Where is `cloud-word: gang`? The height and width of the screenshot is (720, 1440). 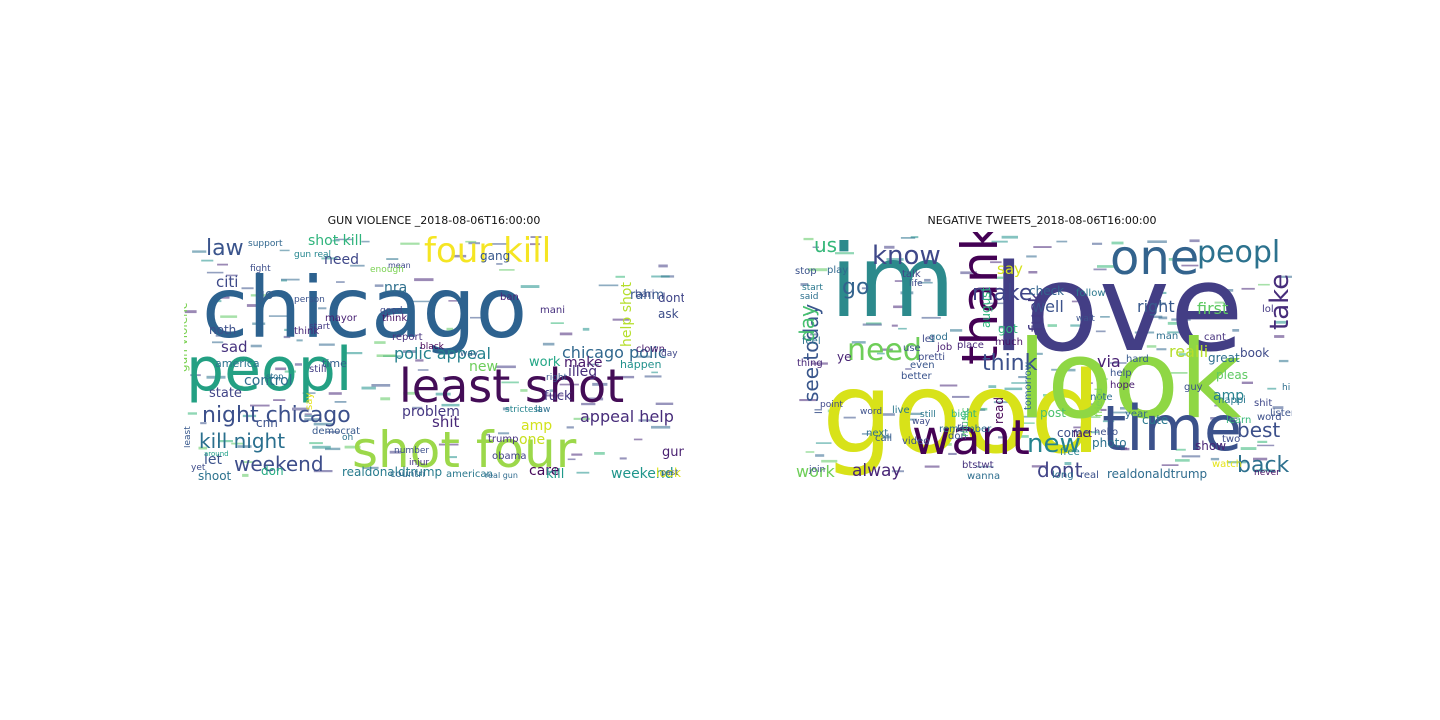 cloud-word: gang is located at coordinates (495, 256).